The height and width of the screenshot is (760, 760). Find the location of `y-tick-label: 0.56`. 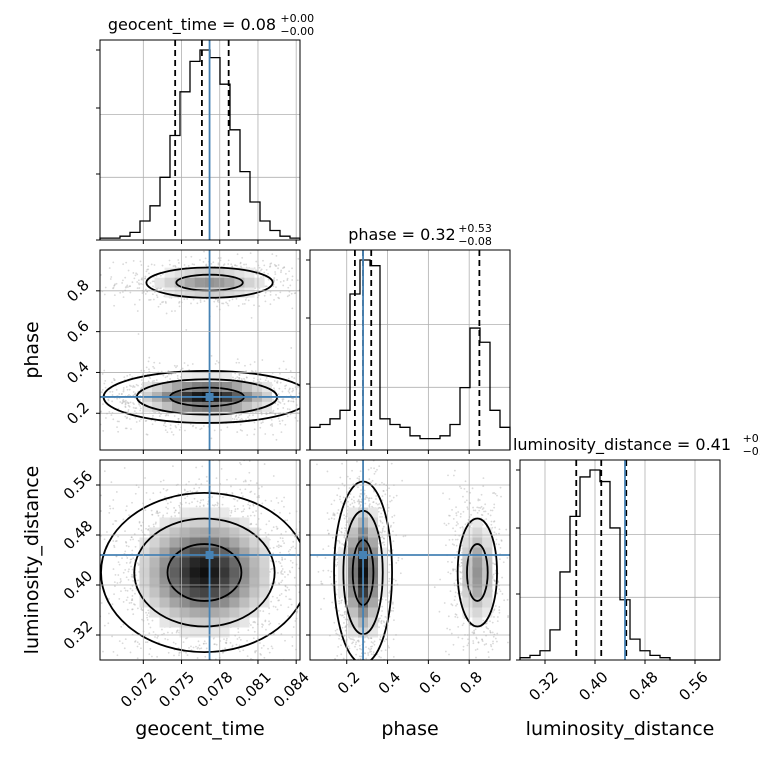

y-tick-label: 0.56 is located at coordinates (78, 485).